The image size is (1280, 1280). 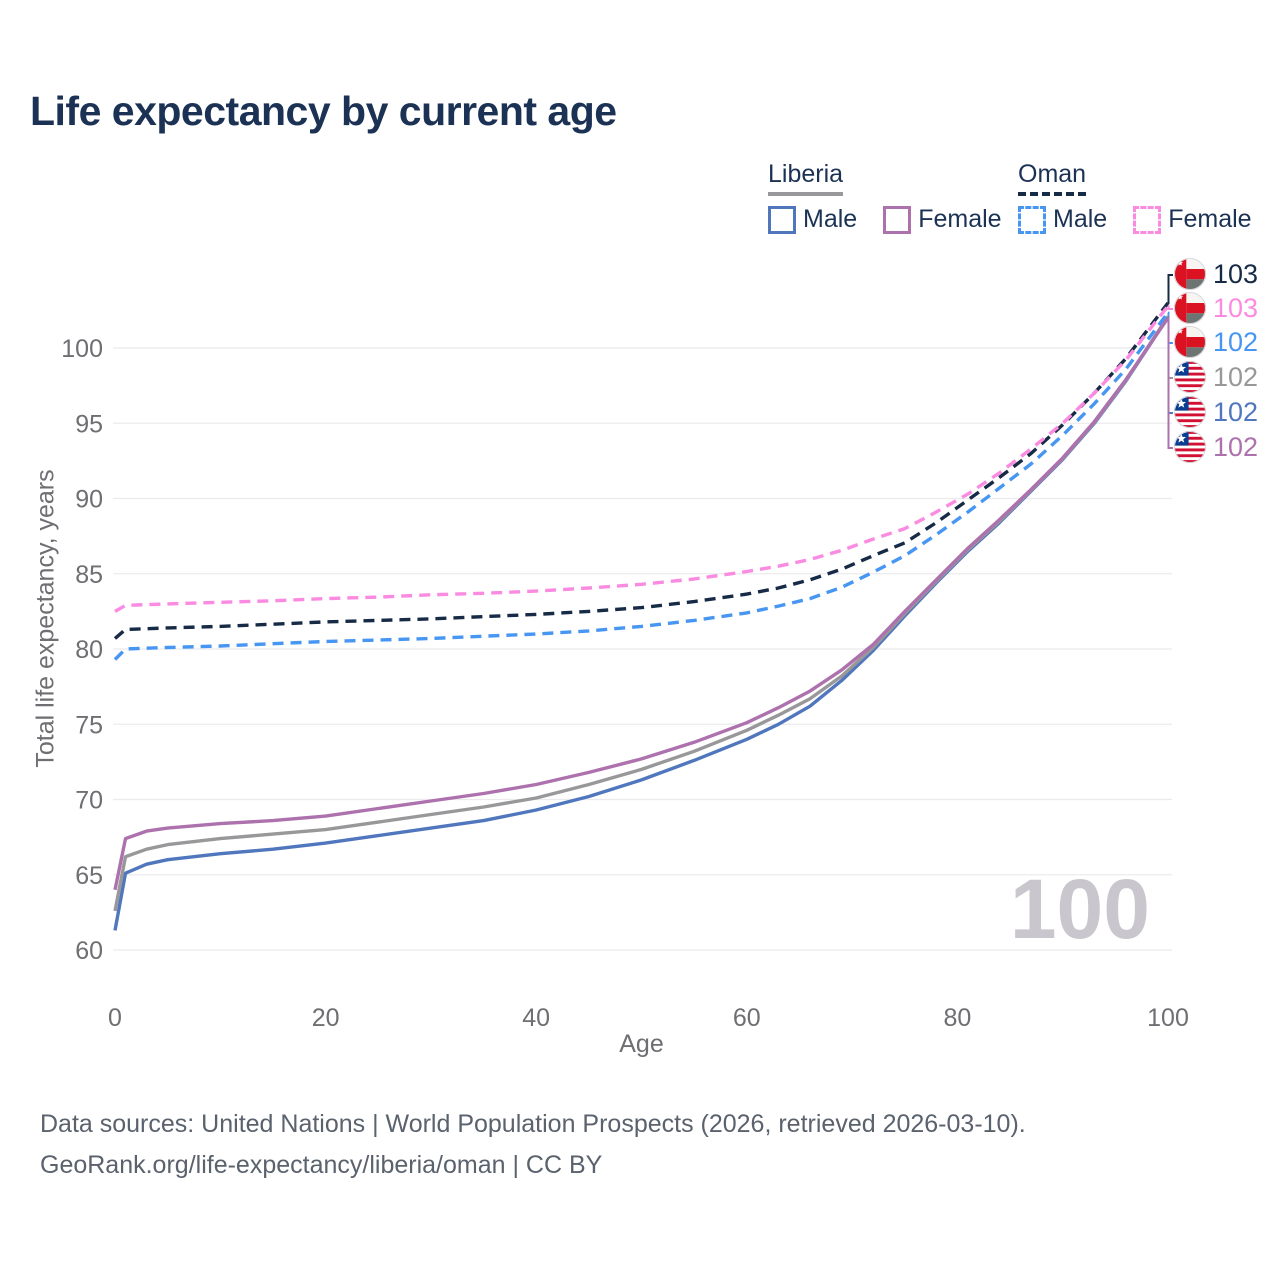 I want to click on y-tick-label-80: 80, so click(x=89, y=650).